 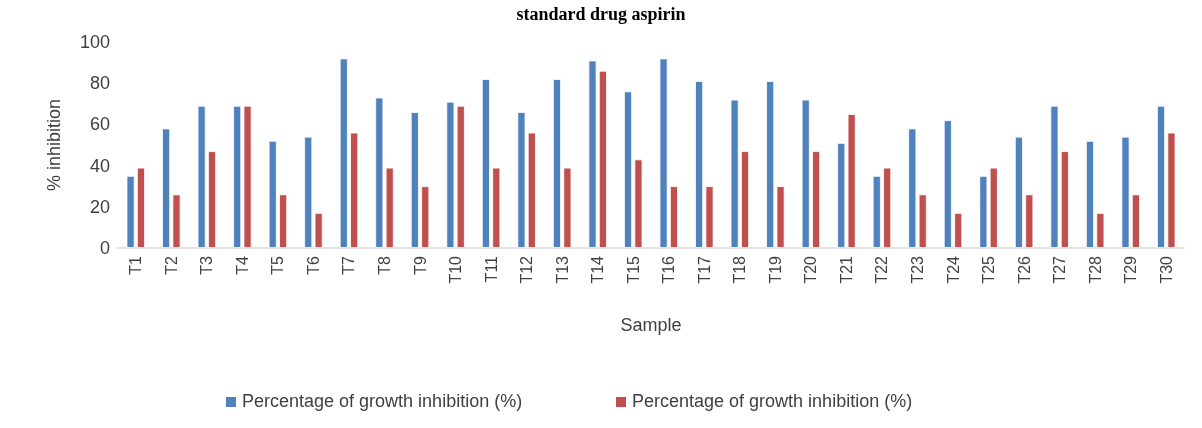 What do you see at coordinates (54, 145) in the screenshot?
I see `y-axis-title: % inhibition` at bounding box center [54, 145].